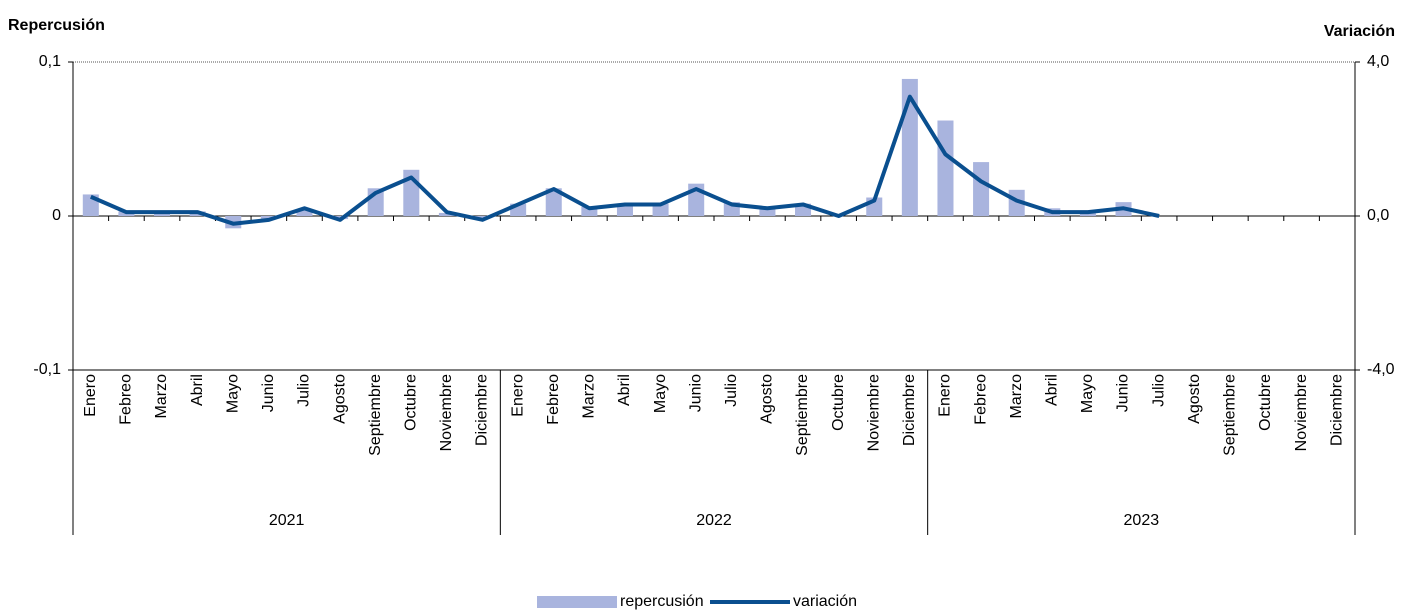 Image resolution: width=1410 pixels, height=612 pixels. I want to click on y-tick-label: 0,1, so click(50, 61).